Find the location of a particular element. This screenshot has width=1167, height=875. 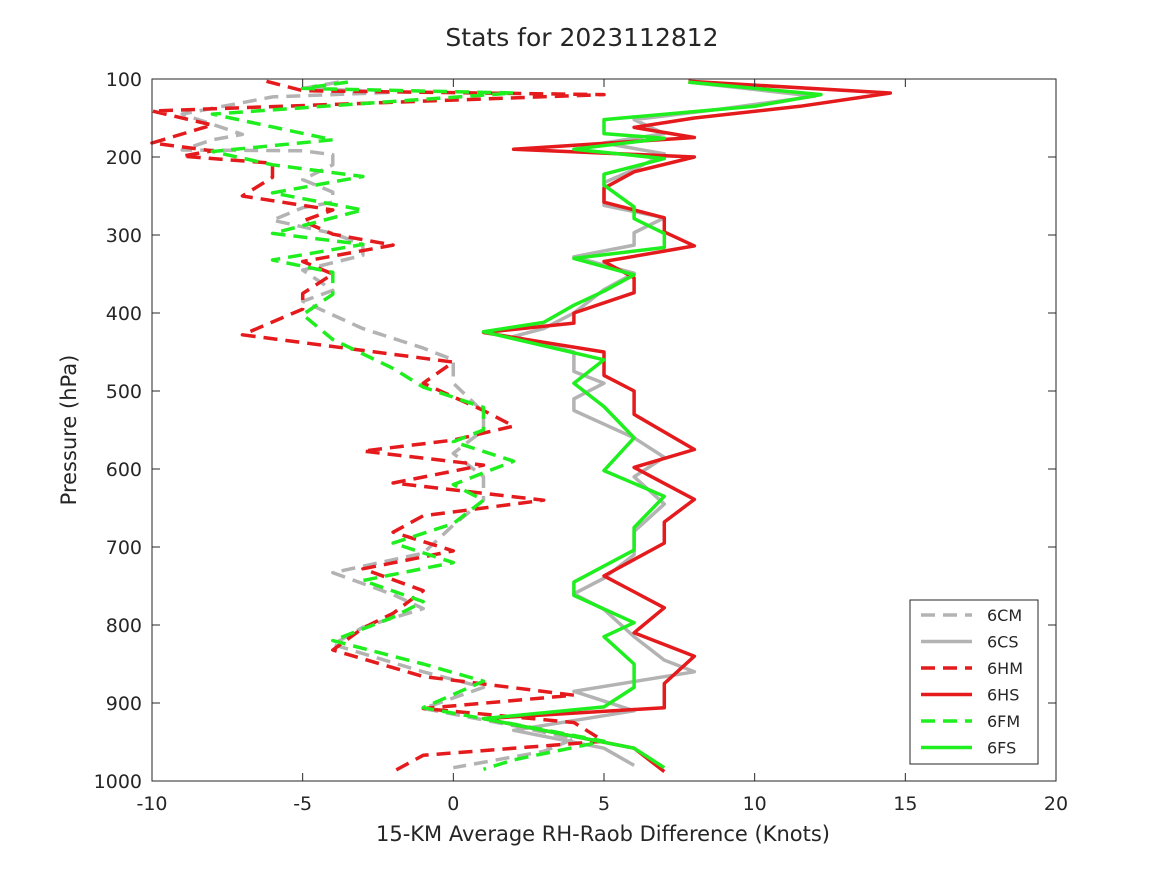

y-tick-label: 500 is located at coordinates (124, 392).